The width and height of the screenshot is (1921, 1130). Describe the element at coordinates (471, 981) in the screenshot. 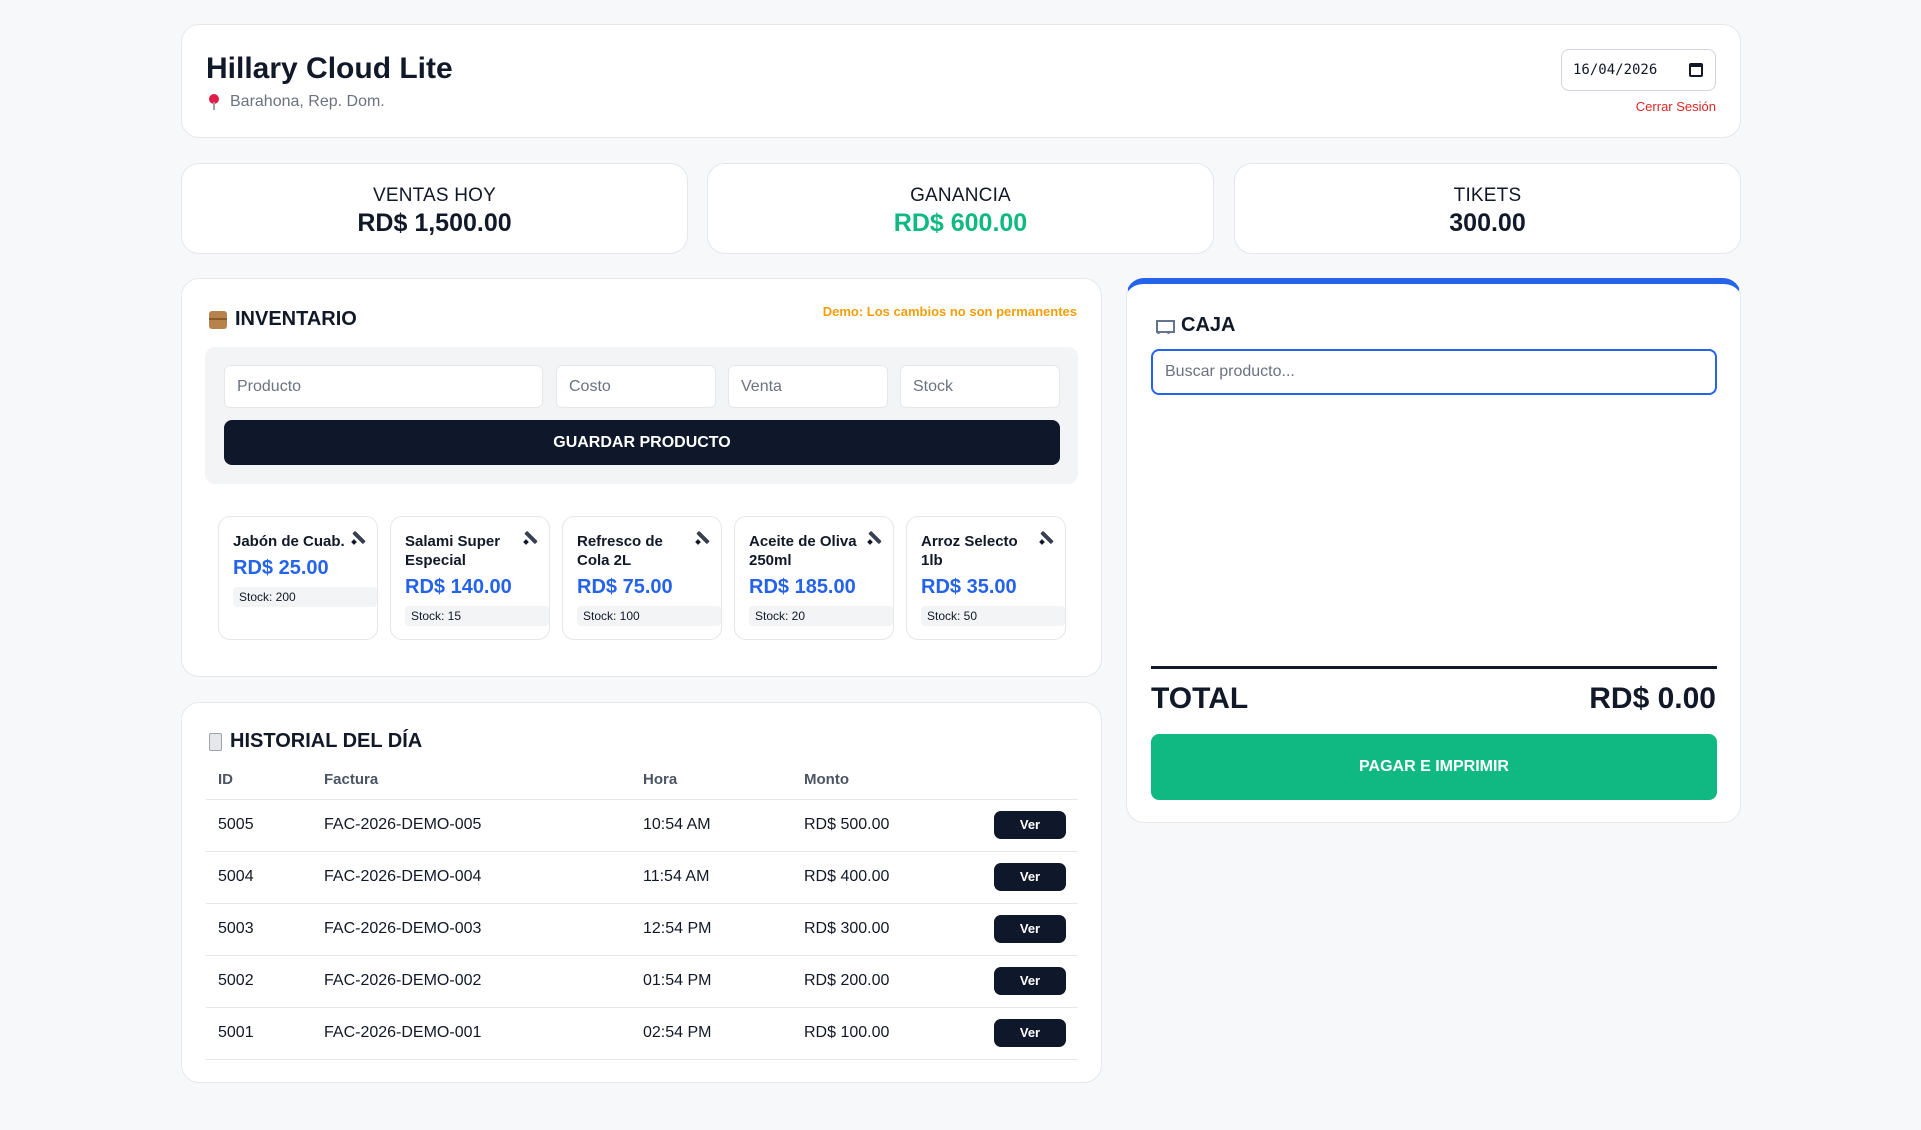

I see `cell-invoice: FAC-2026-DEMO-002` at that location.